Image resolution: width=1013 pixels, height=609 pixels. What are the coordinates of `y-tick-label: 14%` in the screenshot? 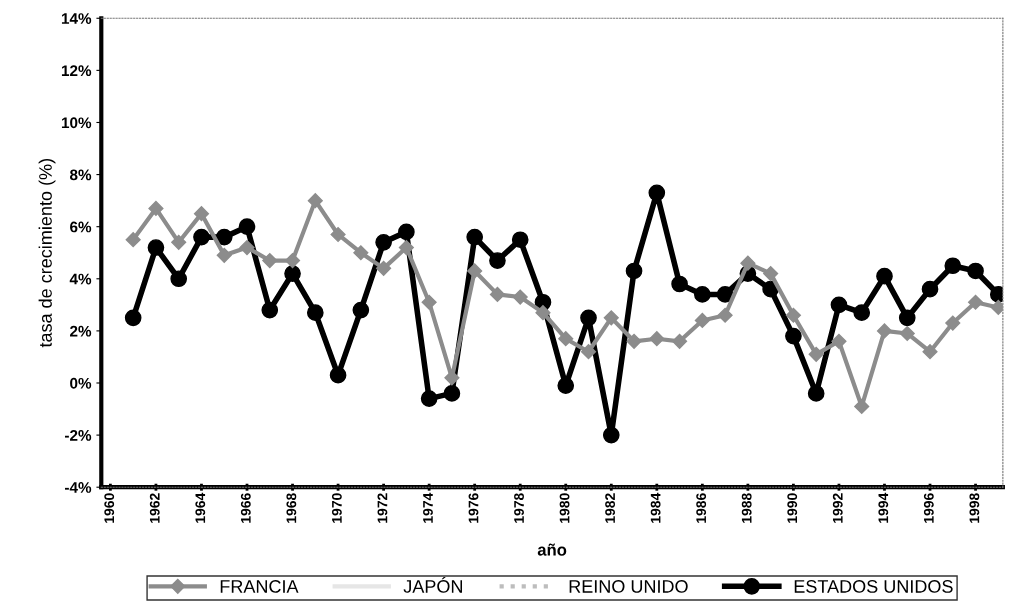 It's located at (76, 18).